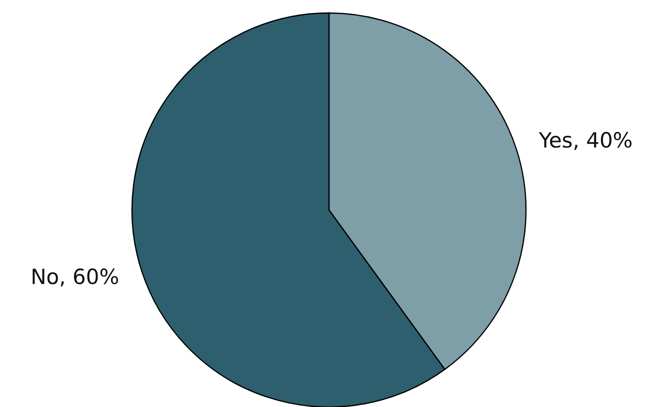  Describe the element at coordinates (75, 276) in the screenshot. I see `slice-label: No, 60%` at that location.